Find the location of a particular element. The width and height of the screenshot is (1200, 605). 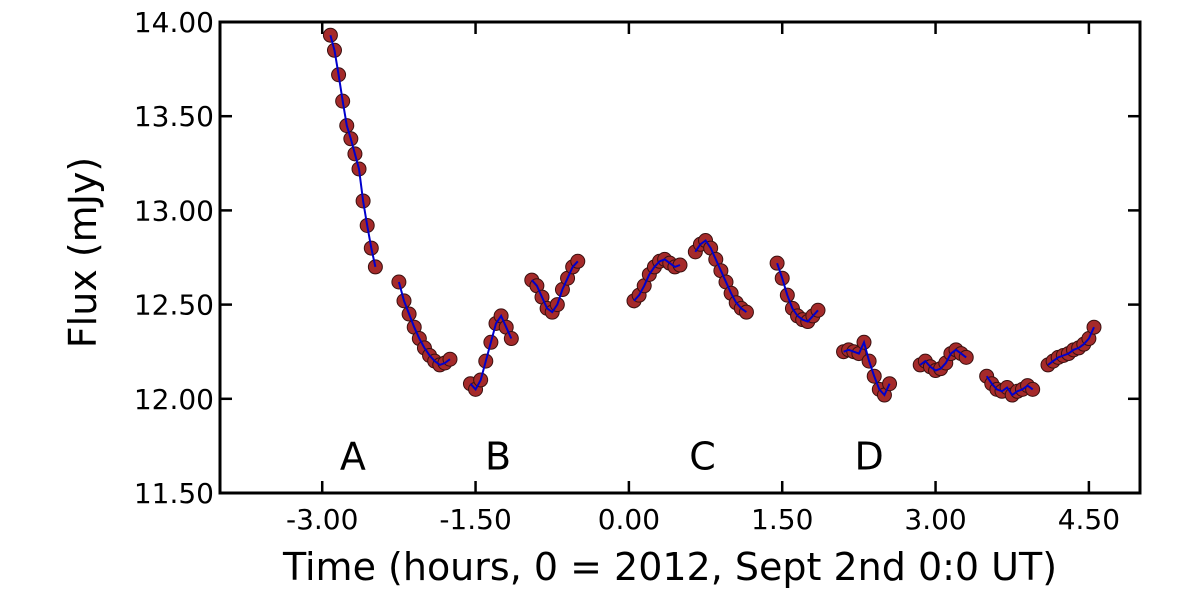

y-tick-label: 12.50 is located at coordinates (174, 305).